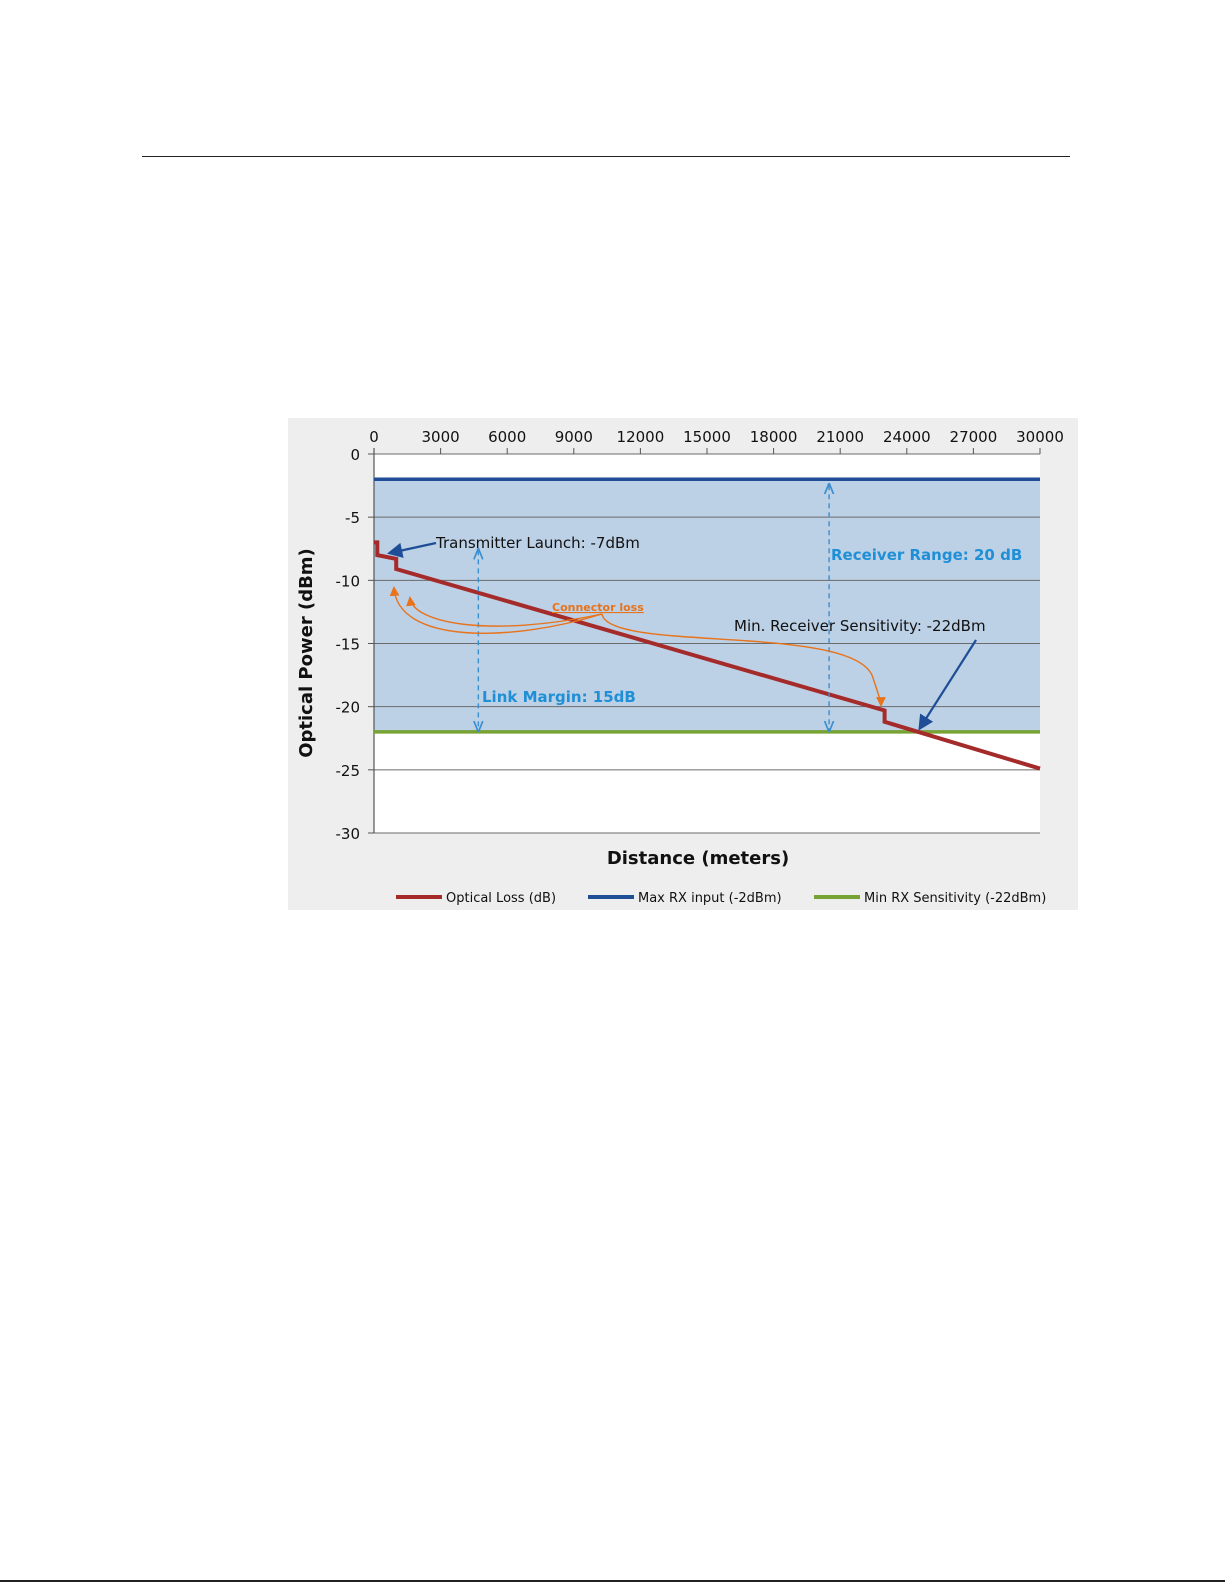  I want to click on x-tick-label: 24000, so click(907, 437).